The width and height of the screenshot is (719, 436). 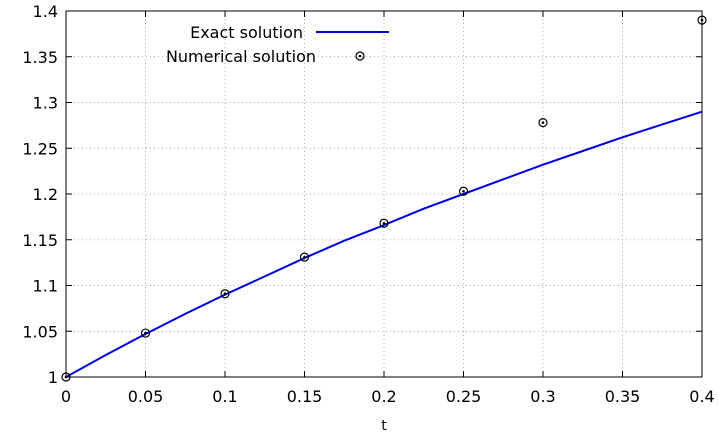 What do you see at coordinates (277, 44) in the screenshot?
I see `legend: Exact solution Numerical solution` at bounding box center [277, 44].